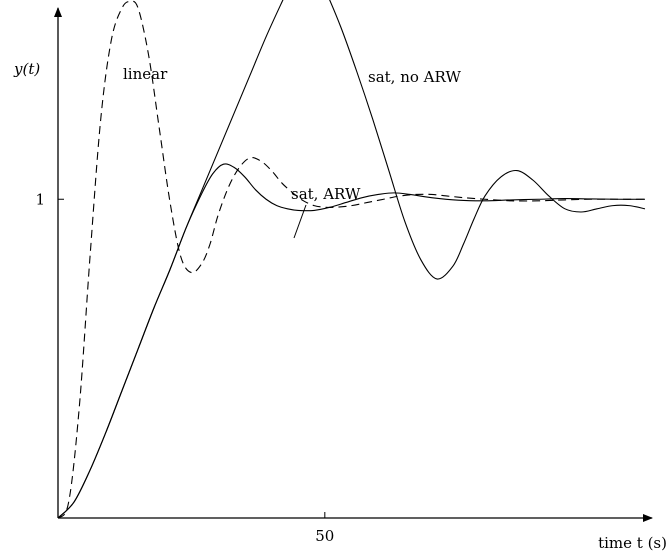 The image size is (671, 555). What do you see at coordinates (324, 536) in the screenshot?
I see `x-tick-label-0: 50` at bounding box center [324, 536].